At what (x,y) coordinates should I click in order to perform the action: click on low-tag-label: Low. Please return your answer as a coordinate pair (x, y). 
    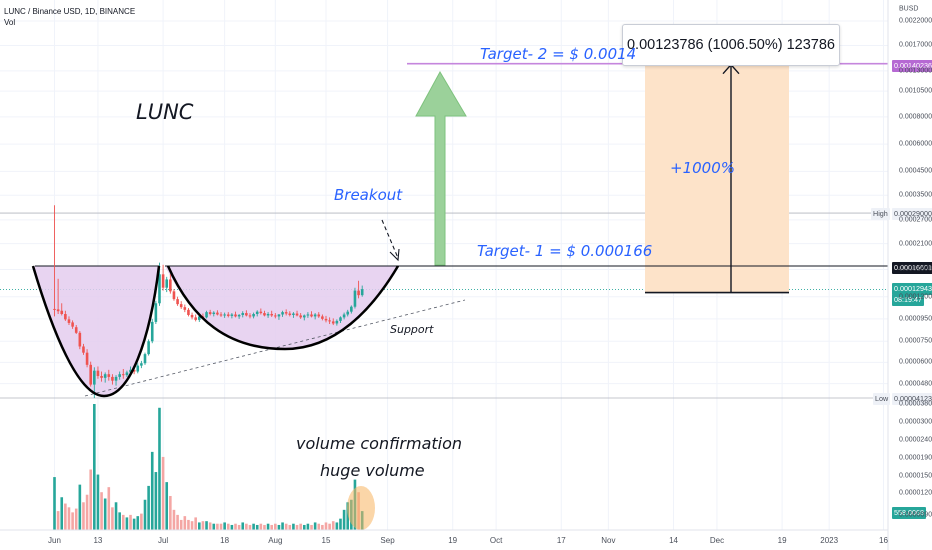
    Looking at the image, I should click on (882, 399).